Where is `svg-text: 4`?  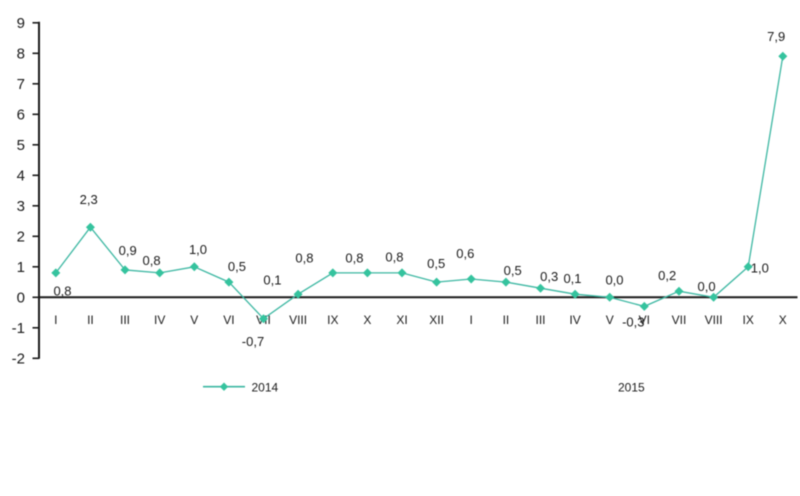 svg-text: 4 is located at coordinates (21, 176).